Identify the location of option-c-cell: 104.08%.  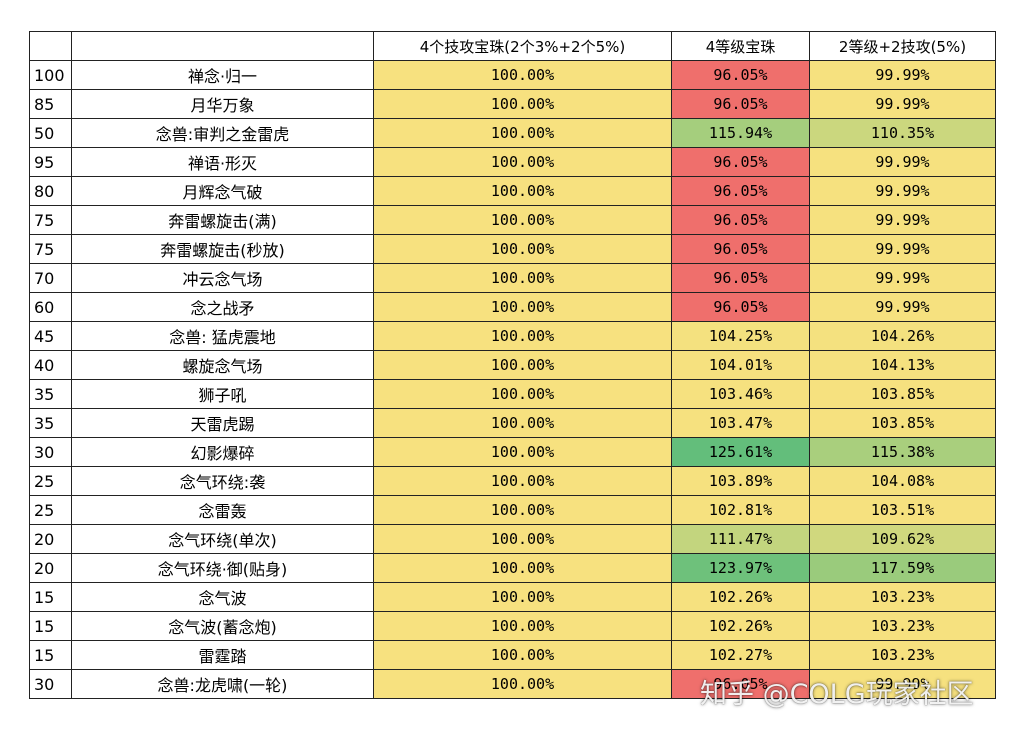
(902, 481).